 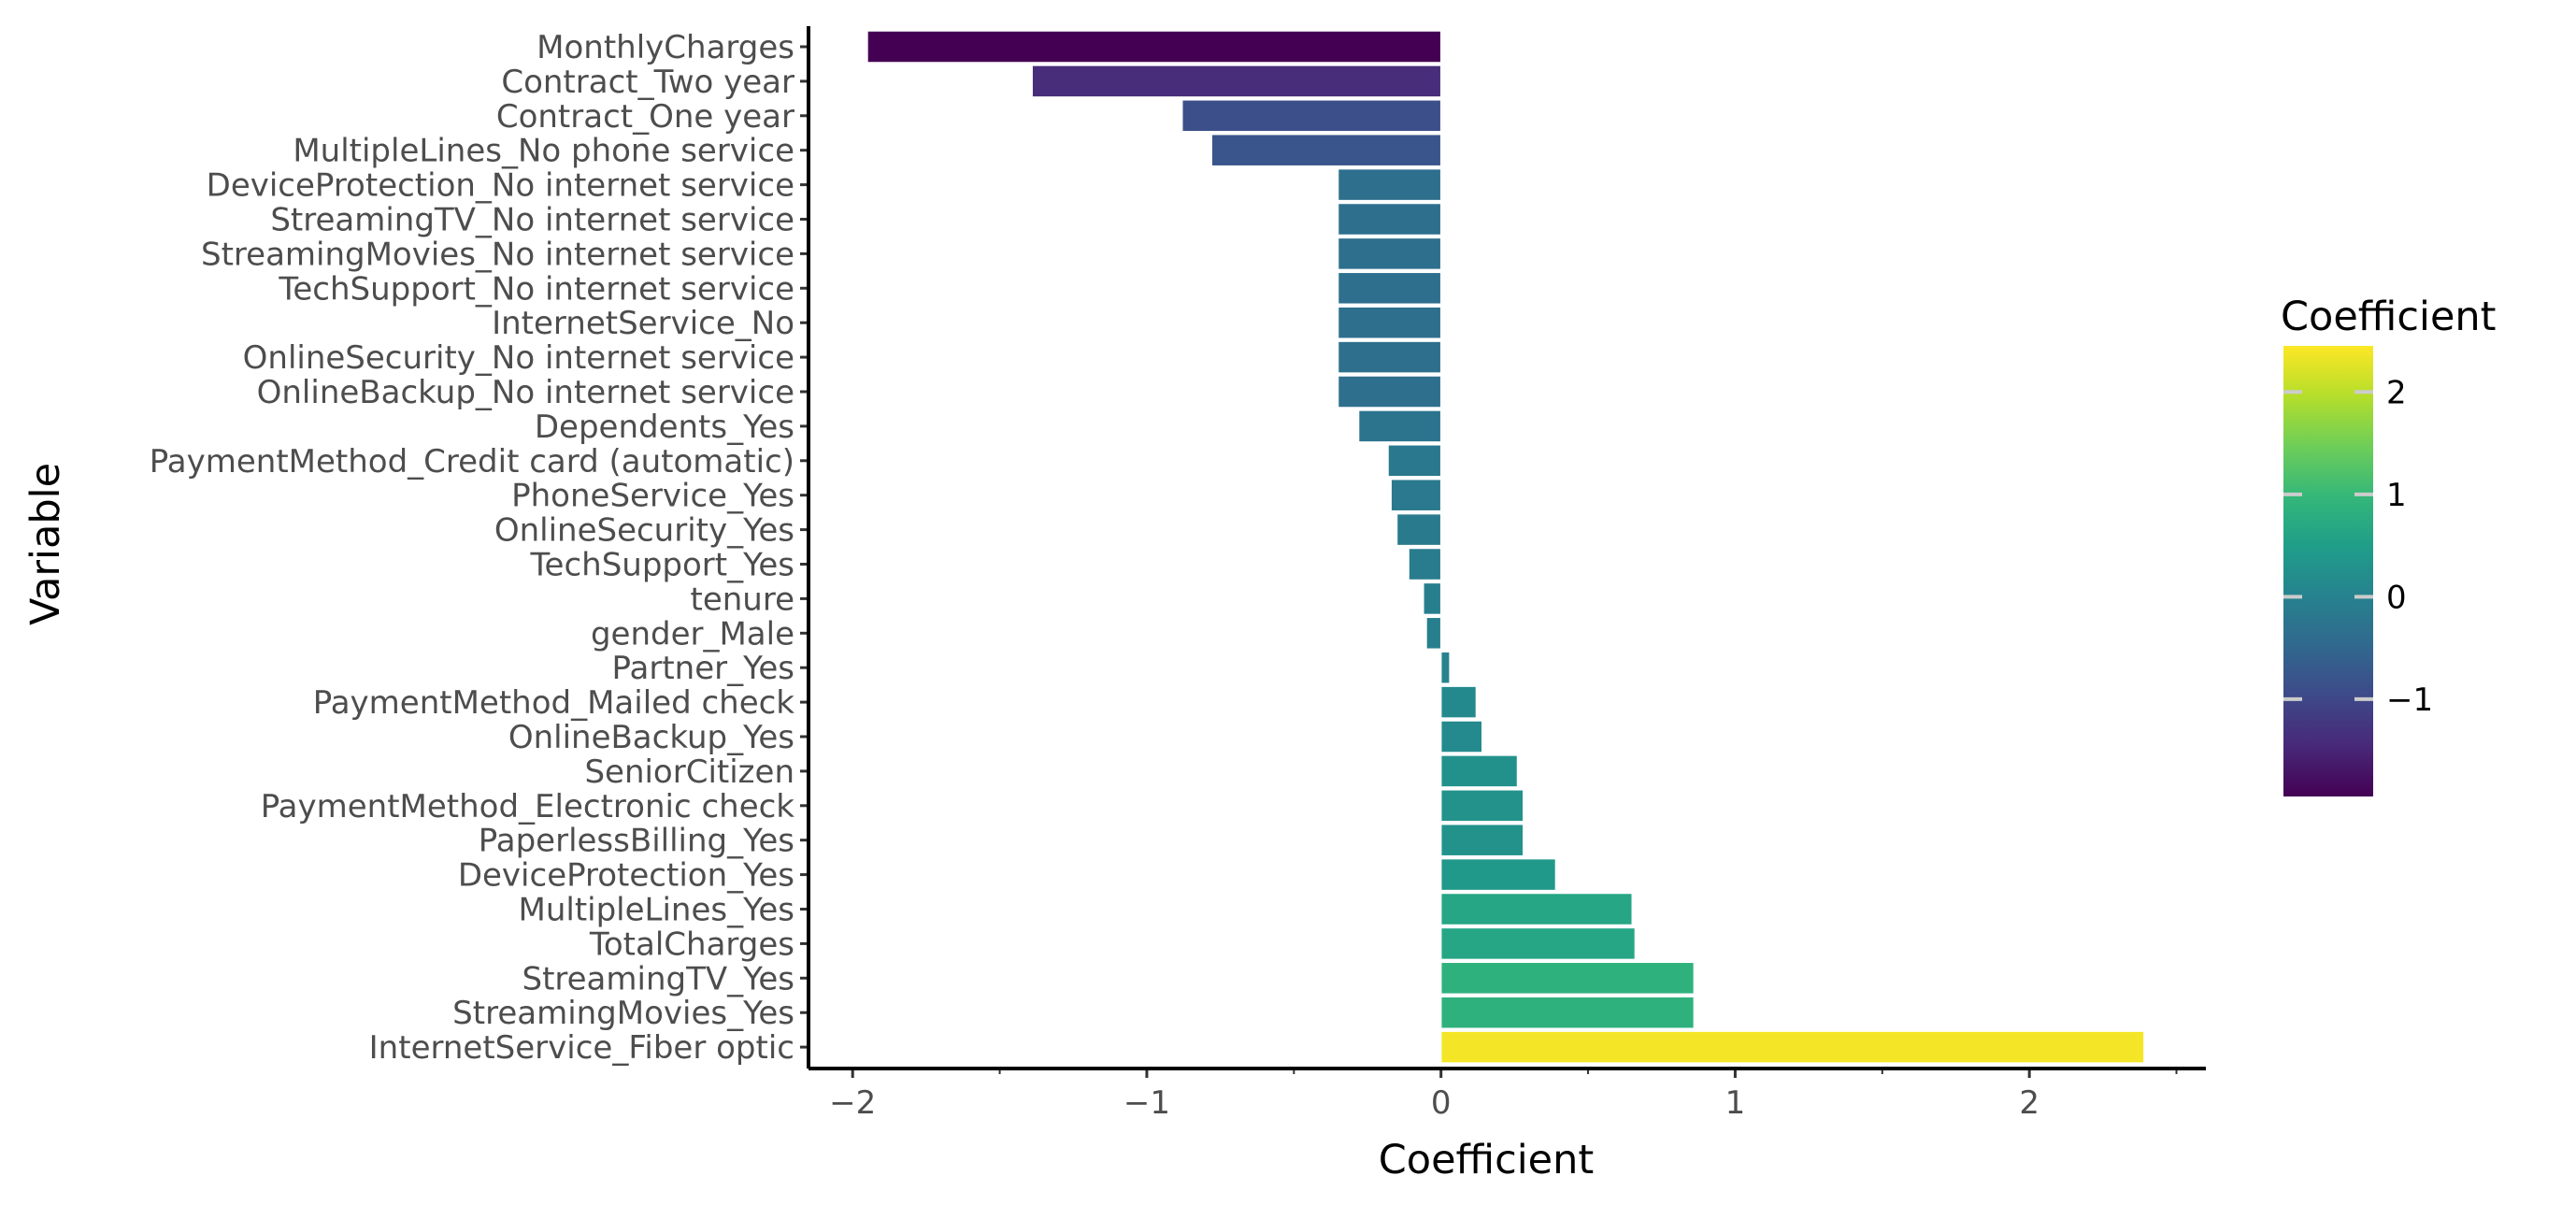 I want to click on x-tick-label: 1, so click(x=1735, y=1103).